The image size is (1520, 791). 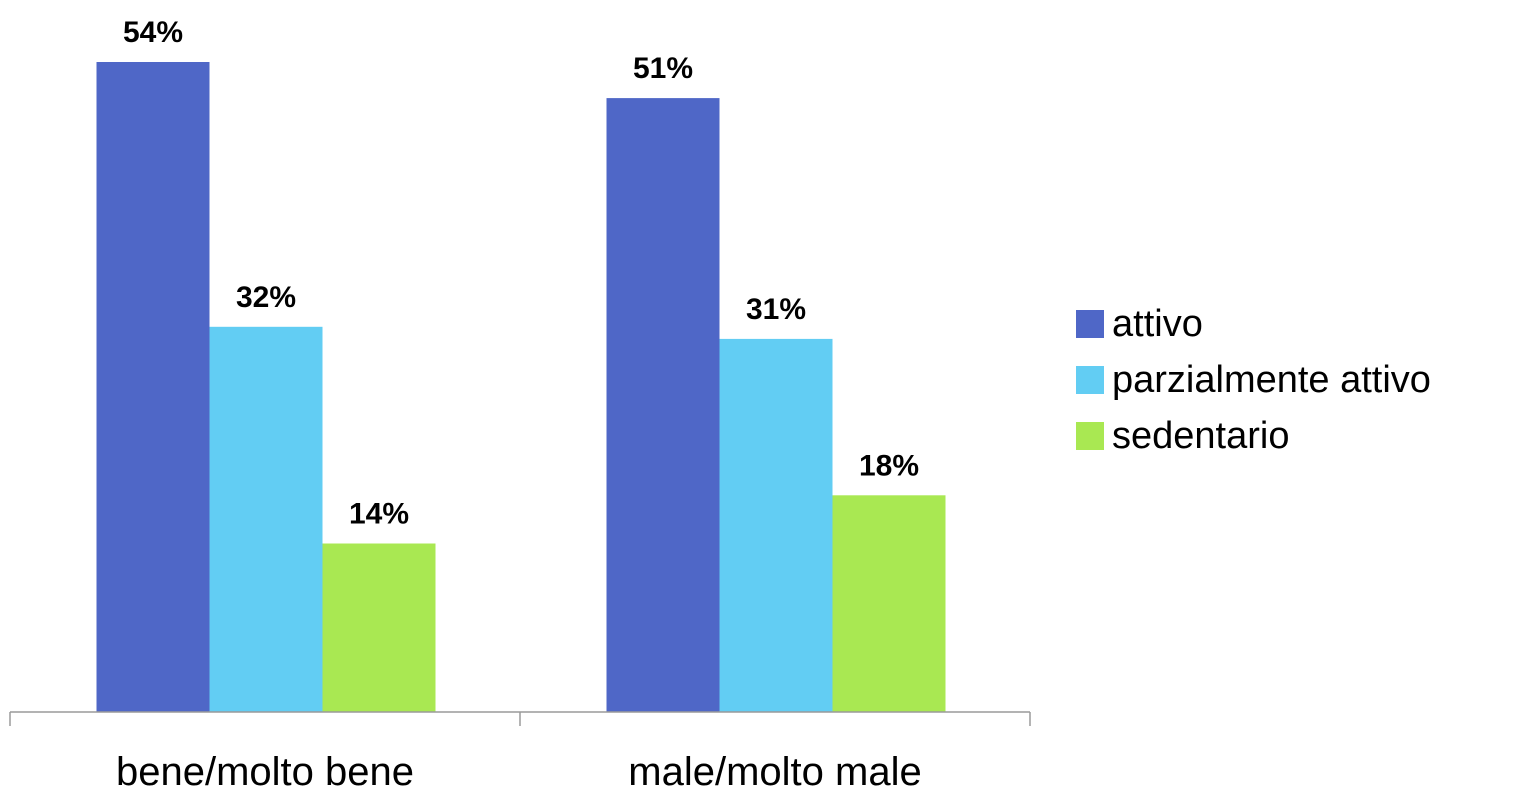 What do you see at coordinates (1090, 436) in the screenshot?
I see `legend-swatch-sedentario` at bounding box center [1090, 436].